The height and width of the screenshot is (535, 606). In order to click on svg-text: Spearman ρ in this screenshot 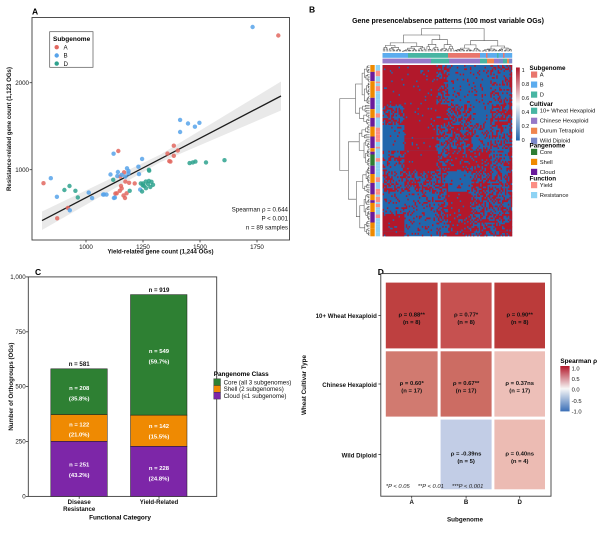, I will do `click(578, 361)`.